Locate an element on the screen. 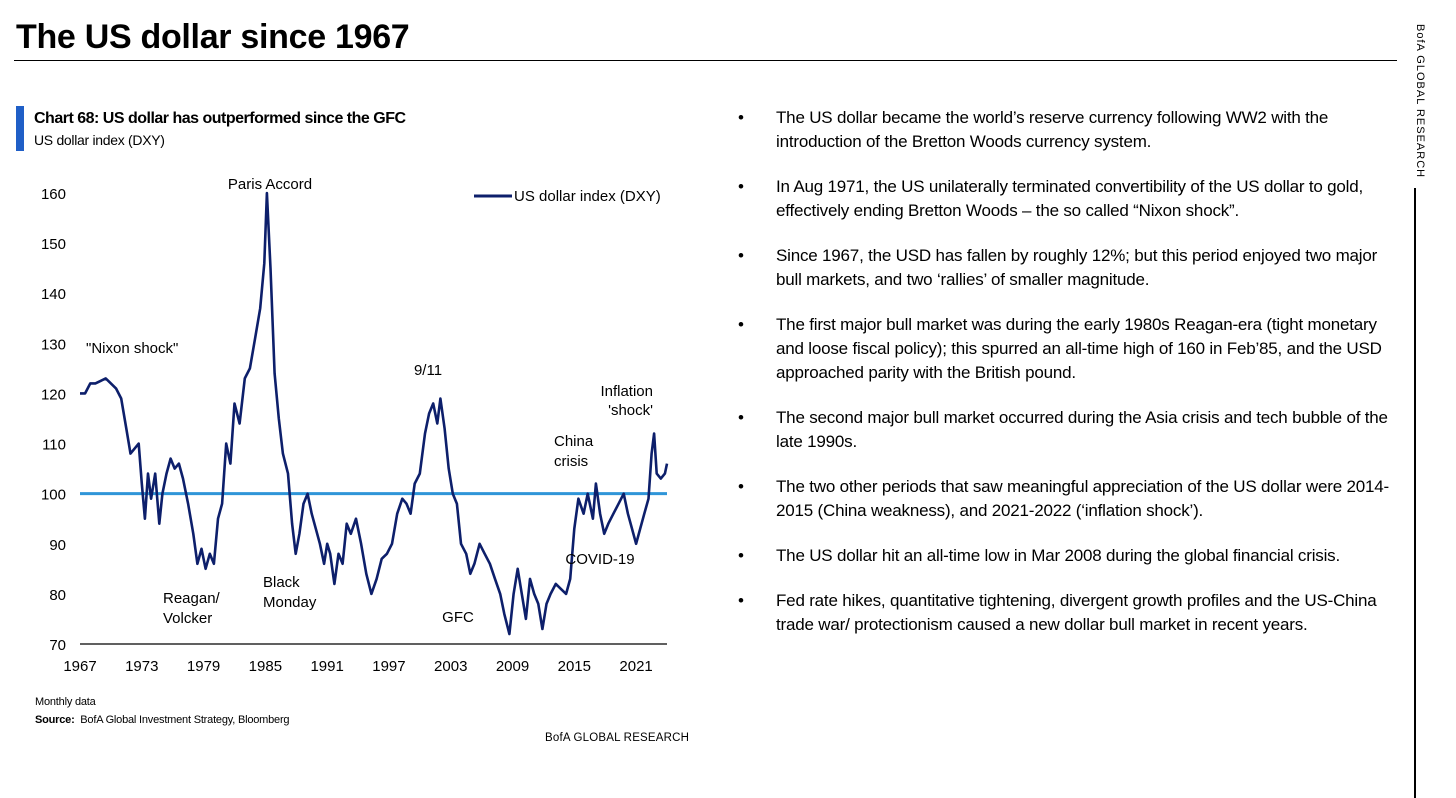 The image size is (1456, 798). annotation-line: Monday is located at coordinates (290, 602).